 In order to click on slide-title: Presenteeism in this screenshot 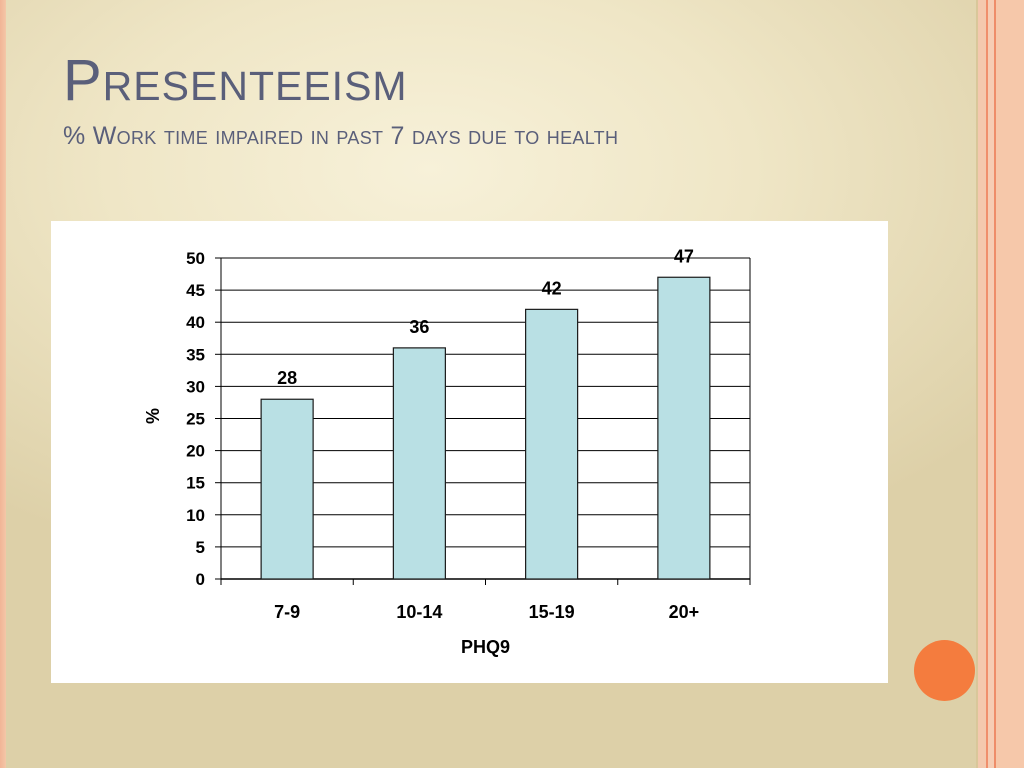, I will do `click(235, 80)`.